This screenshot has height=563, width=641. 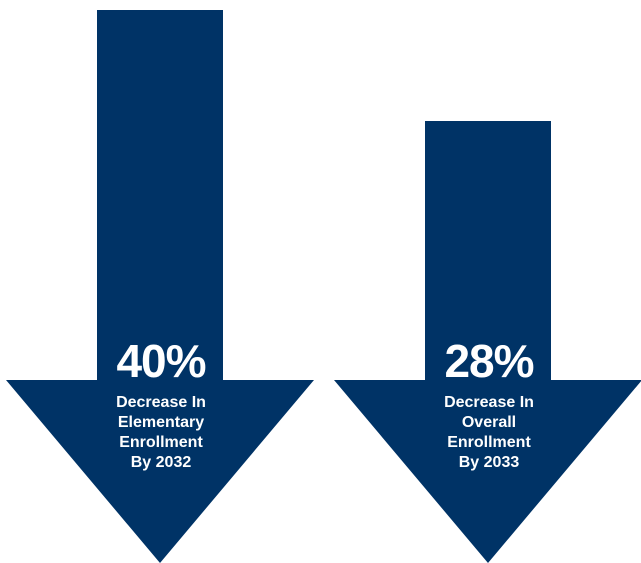 What do you see at coordinates (489, 462) in the screenshot?
I see `caption-line: By 2033` at bounding box center [489, 462].